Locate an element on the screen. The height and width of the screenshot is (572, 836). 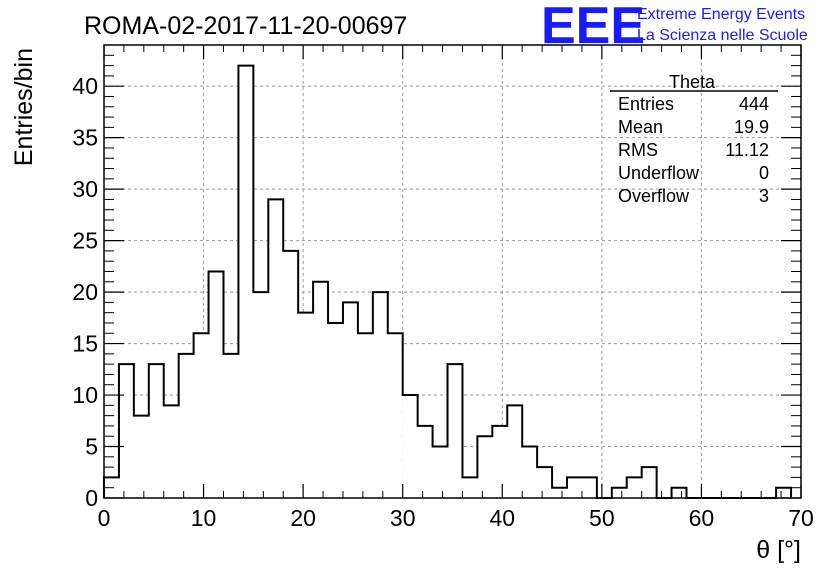
y-tick-label: 20 is located at coordinates (85, 292).